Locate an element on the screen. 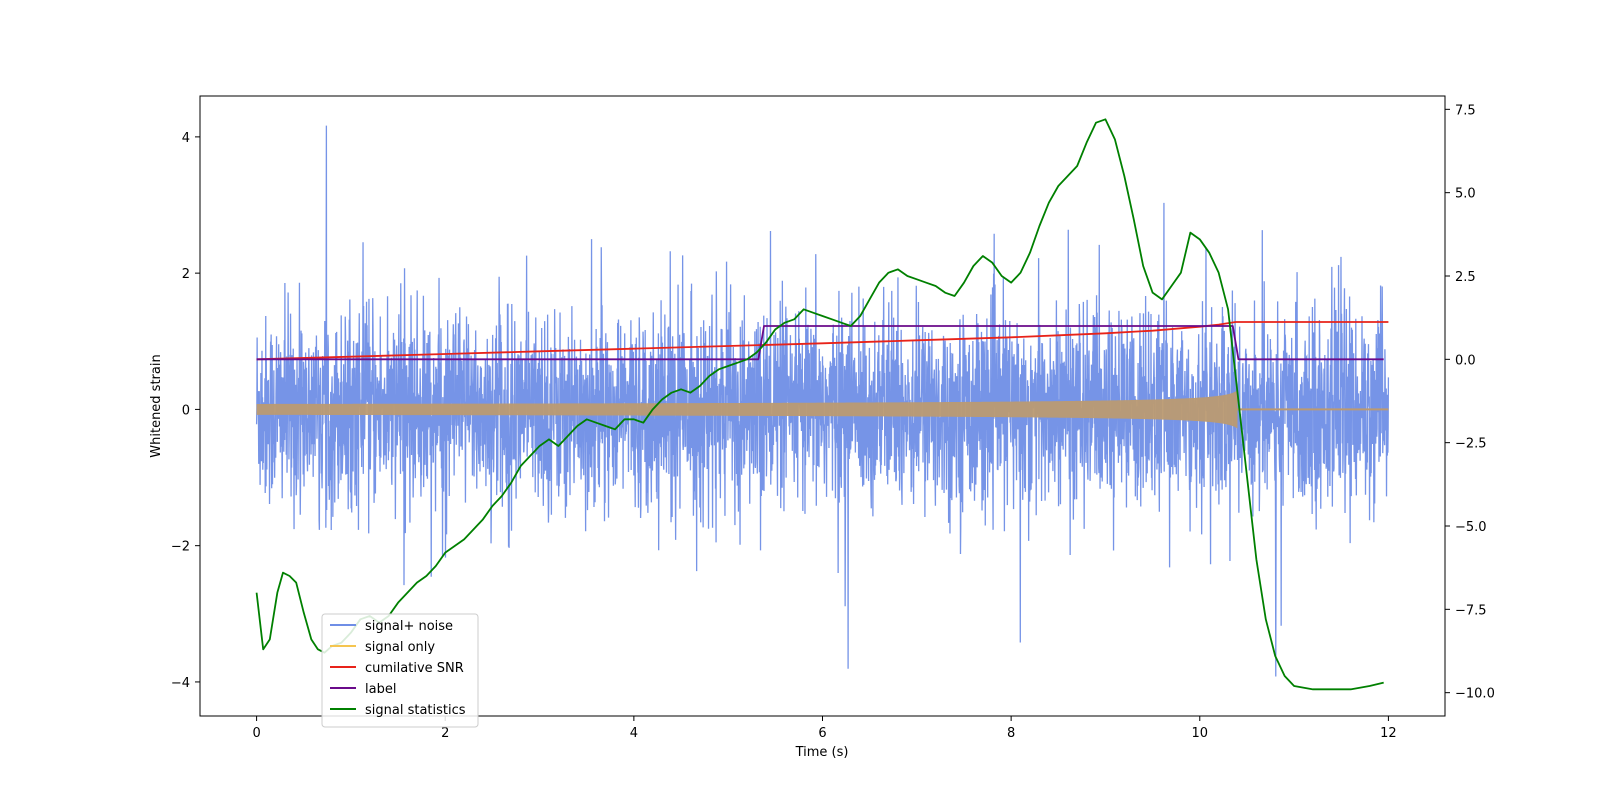 The height and width of the screenshot is (800, 1600). y-tick-label: 4 is located at coordinates (186, 138).